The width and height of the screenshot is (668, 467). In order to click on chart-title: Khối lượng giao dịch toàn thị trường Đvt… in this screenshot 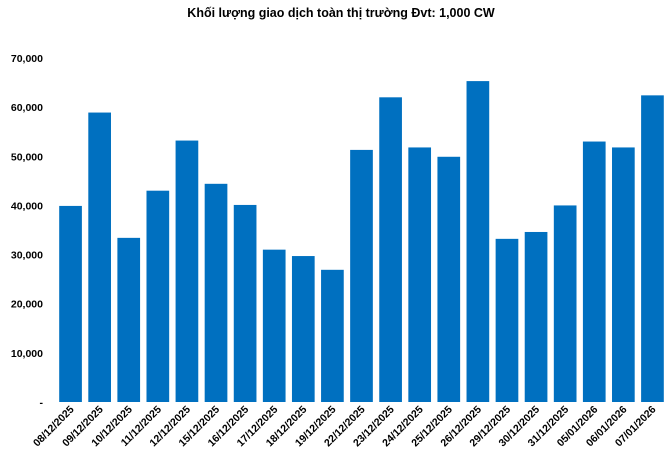, I will do `click(341, 13)`.